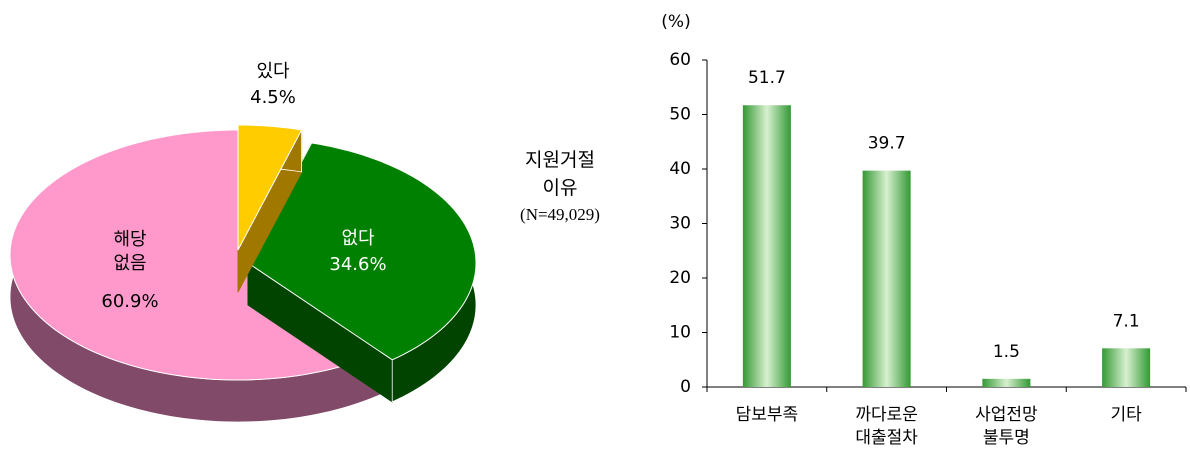  Describe the element at coordinates (1126, 321) in the screenshot. I see `bar-value-label: 7.1` at that location.